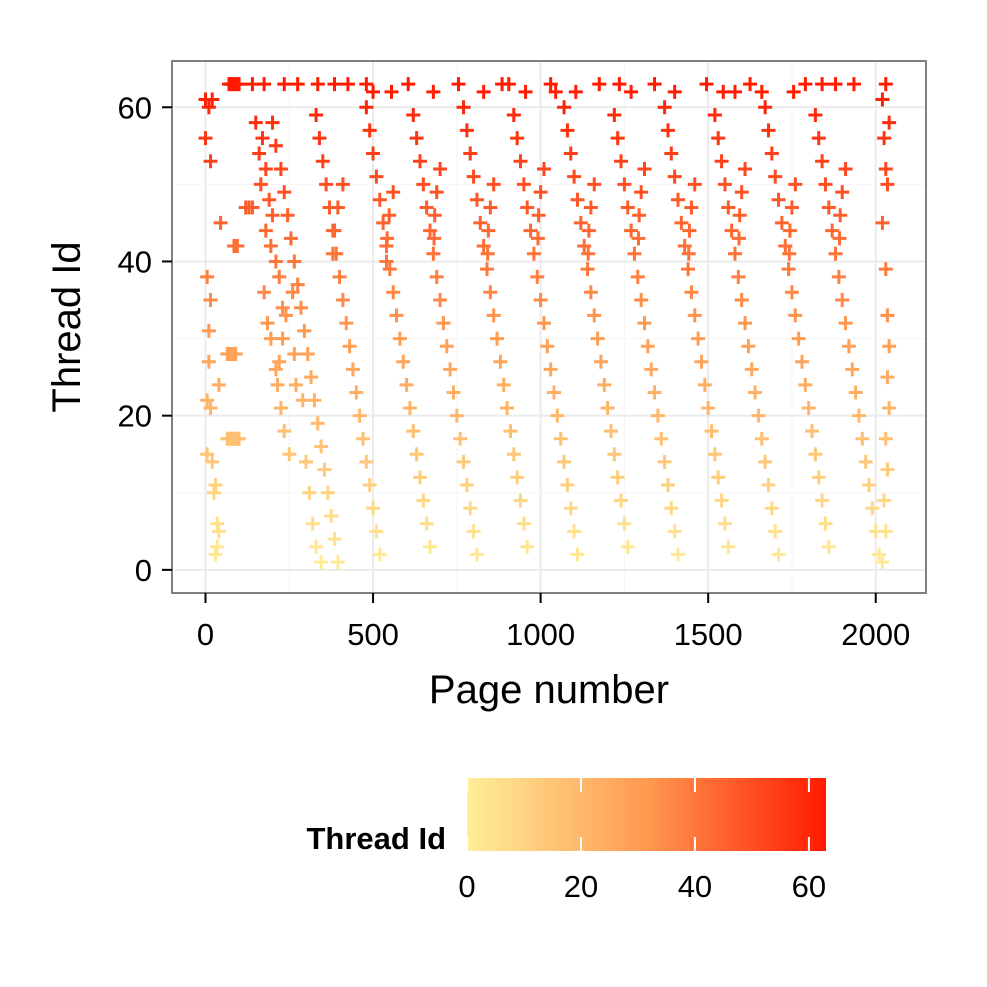 The width and height of the screenshot is (987, 987). Describe the element at coordinates (373, 634) in the screenshot. I see `x-tick-label: 500` at that location.